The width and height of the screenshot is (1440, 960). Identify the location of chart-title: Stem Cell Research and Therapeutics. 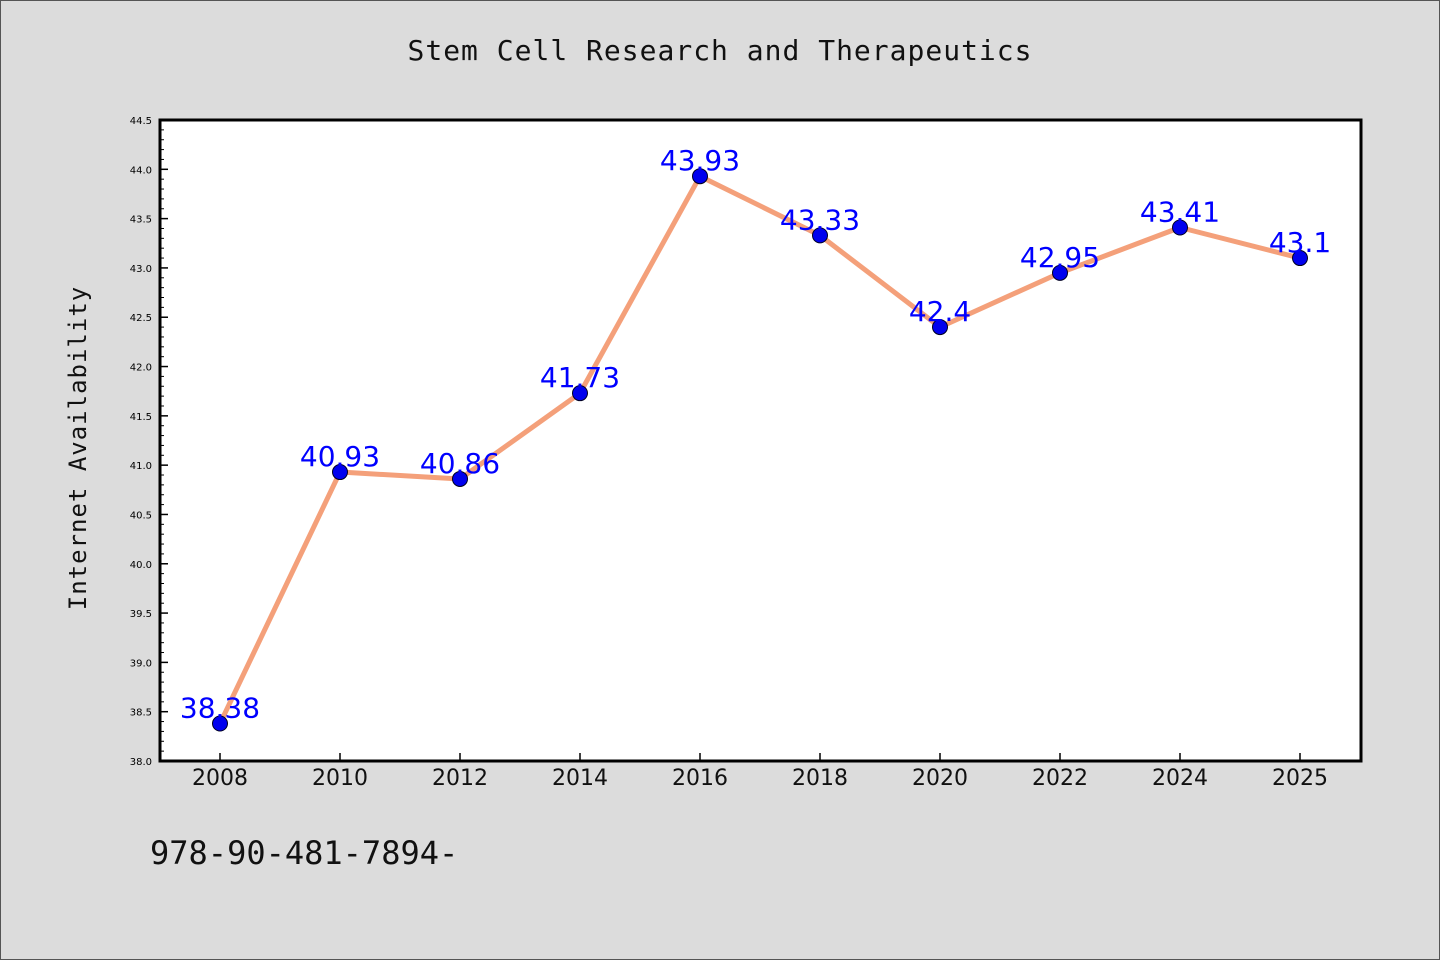
(720, 50).